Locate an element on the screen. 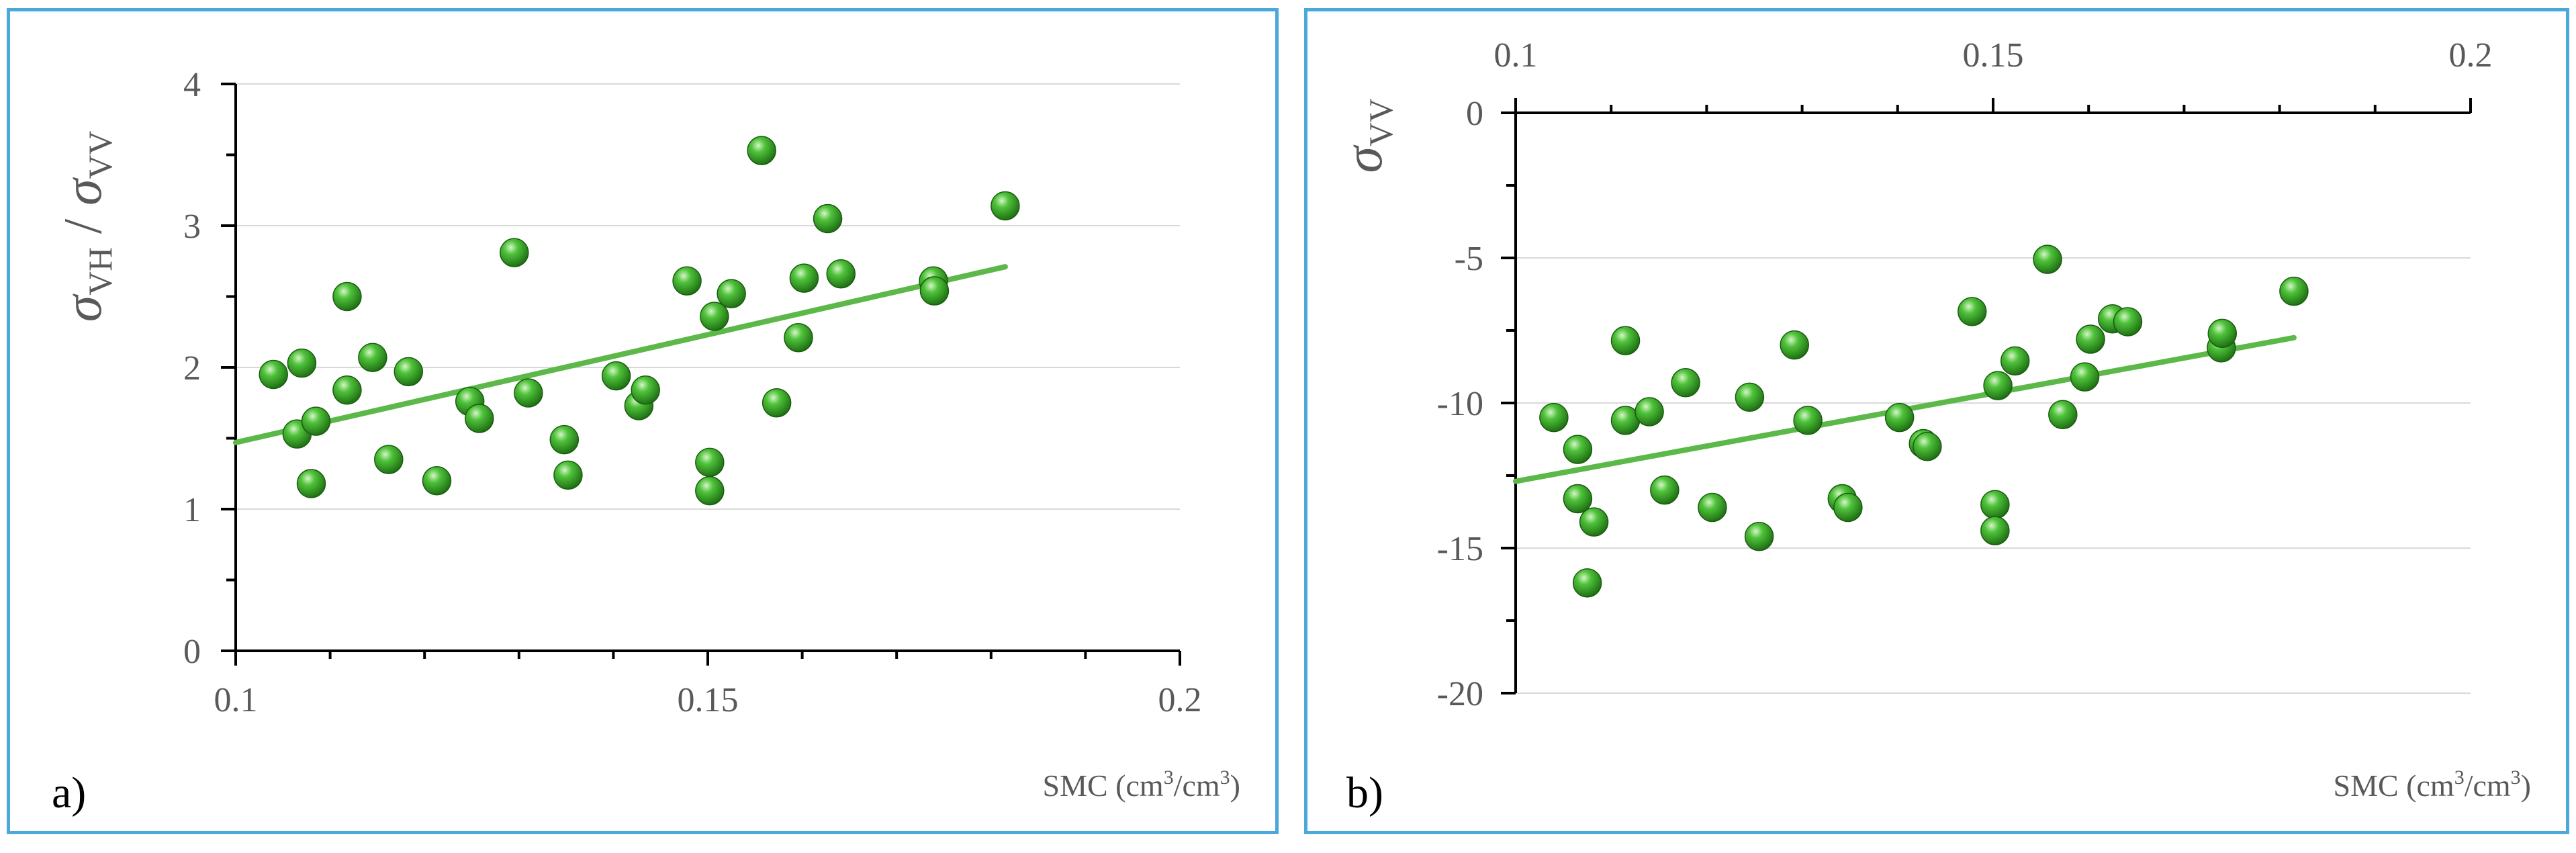 This screenshot has width=2576, height=853. trendline-line-a is located at coordinates (620, 354).